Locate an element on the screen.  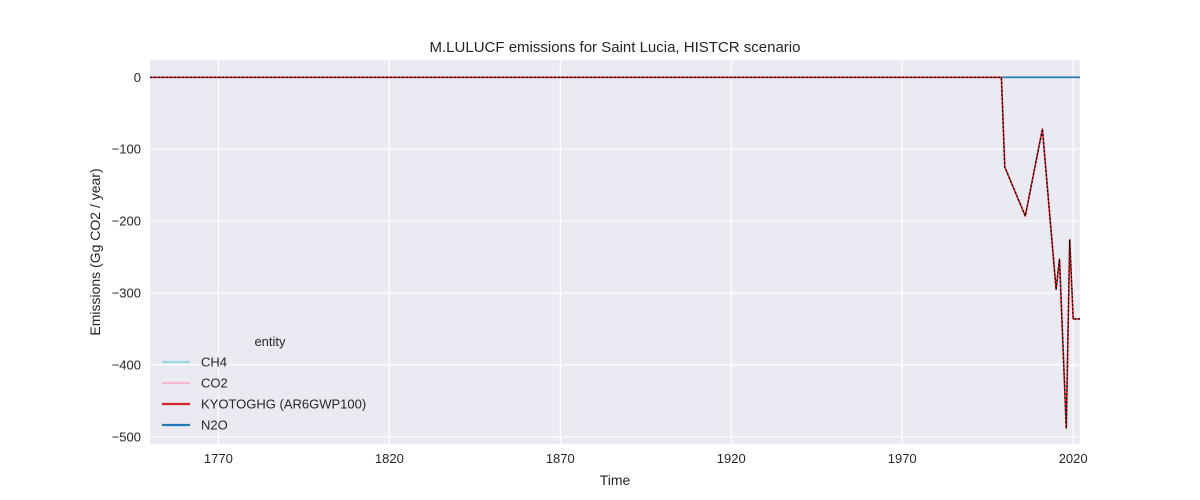
legend-label: N2O is located at coordinates (214, 425).